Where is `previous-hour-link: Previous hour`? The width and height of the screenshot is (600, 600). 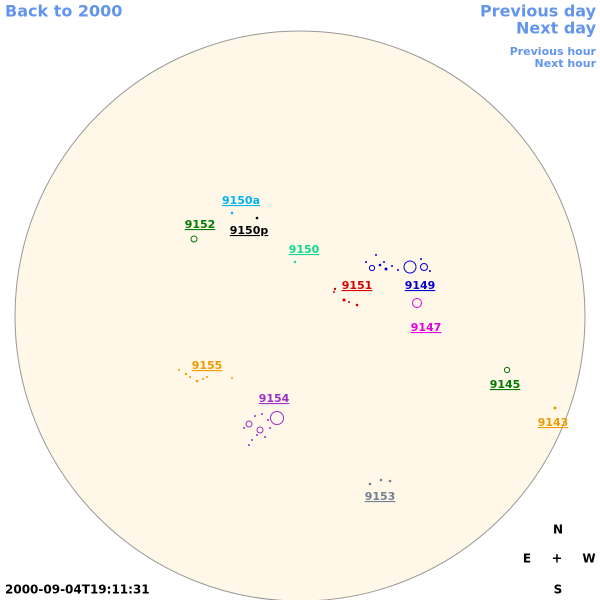
previous-hour-link: Previous hour is located at coordinates (553, 51).